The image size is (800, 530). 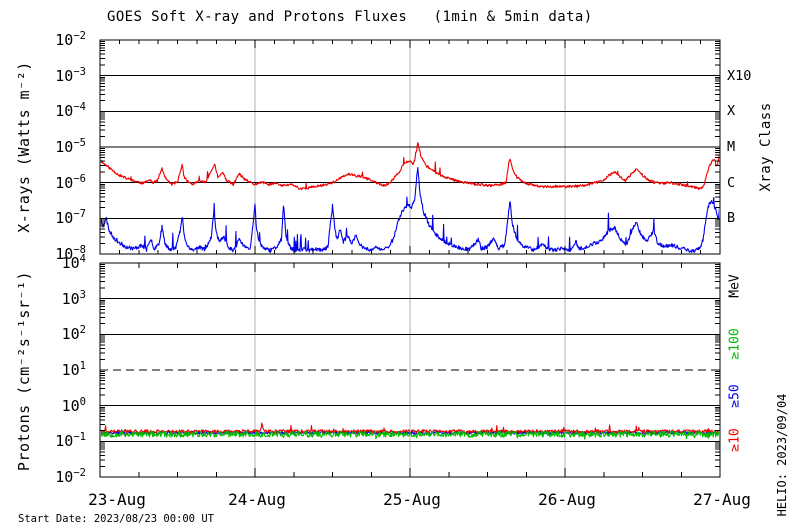 What do you see at coordinates (731, 111) in the screenshot?
I see `xray-class-tick-label: X` at bounding box center [731, 111].